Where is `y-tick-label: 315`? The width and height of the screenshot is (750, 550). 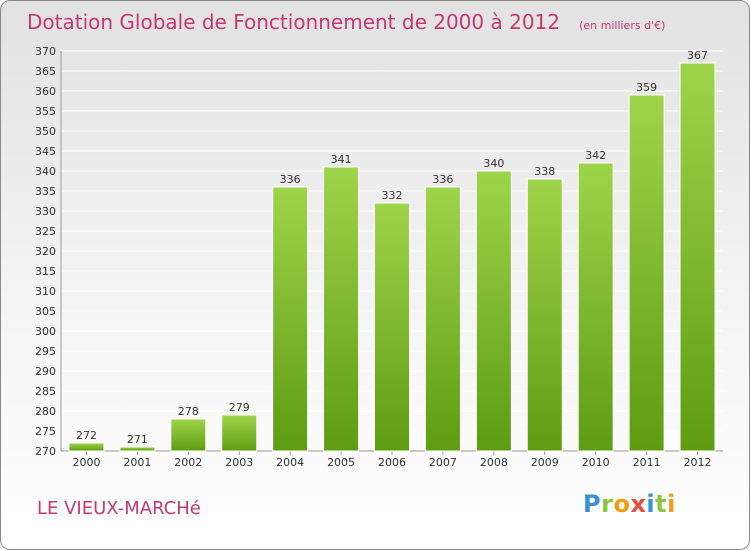
y-tick-label: 315 is located at coordinates (45, 271).